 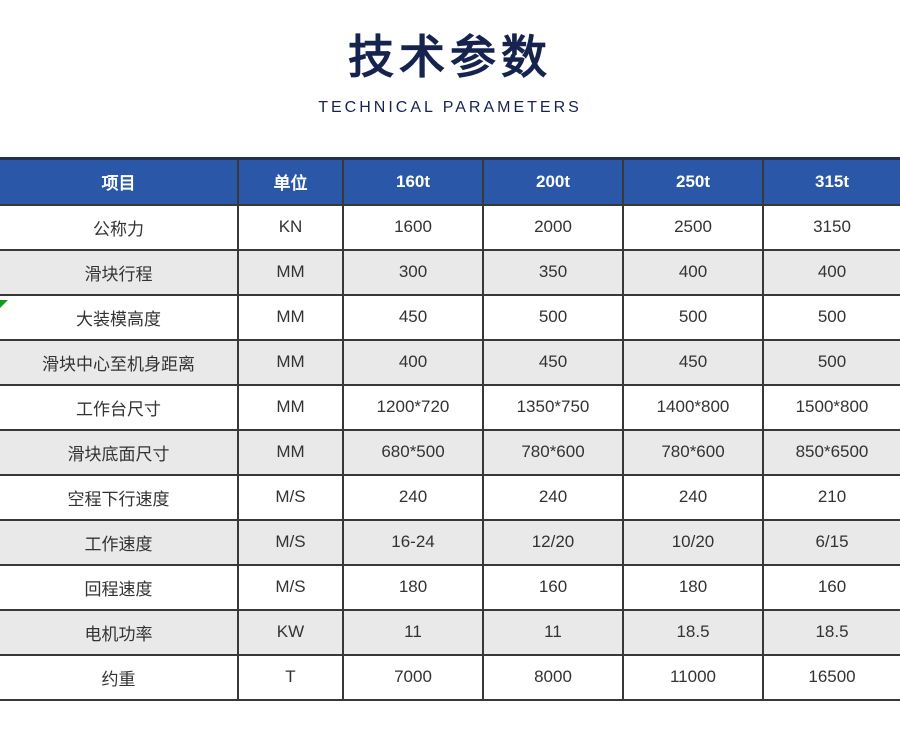 I want to click on table-row: 电机功率 KW 11 11 18.5 18.5, so click(x=450, y=632).